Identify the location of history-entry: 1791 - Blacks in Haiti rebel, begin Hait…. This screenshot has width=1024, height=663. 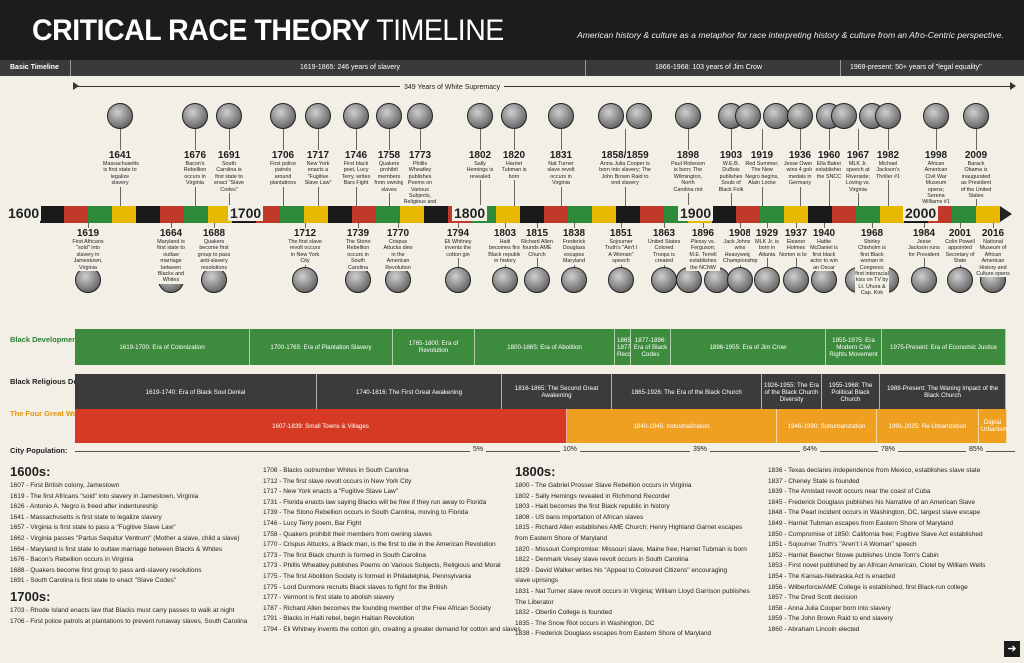
(339, 619).